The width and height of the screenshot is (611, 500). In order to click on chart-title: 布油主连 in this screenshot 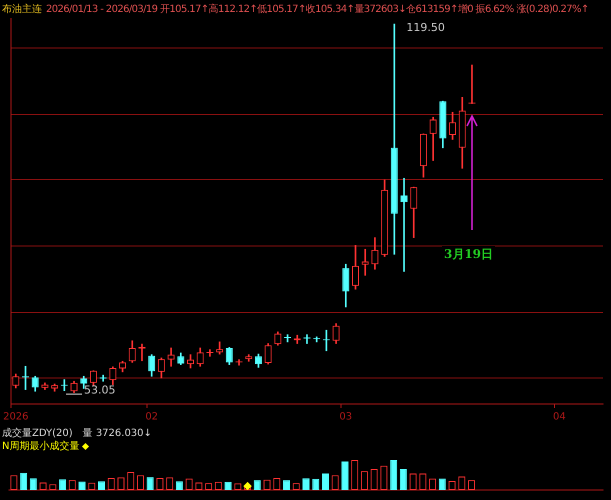, I will do `click(22, 9)`.